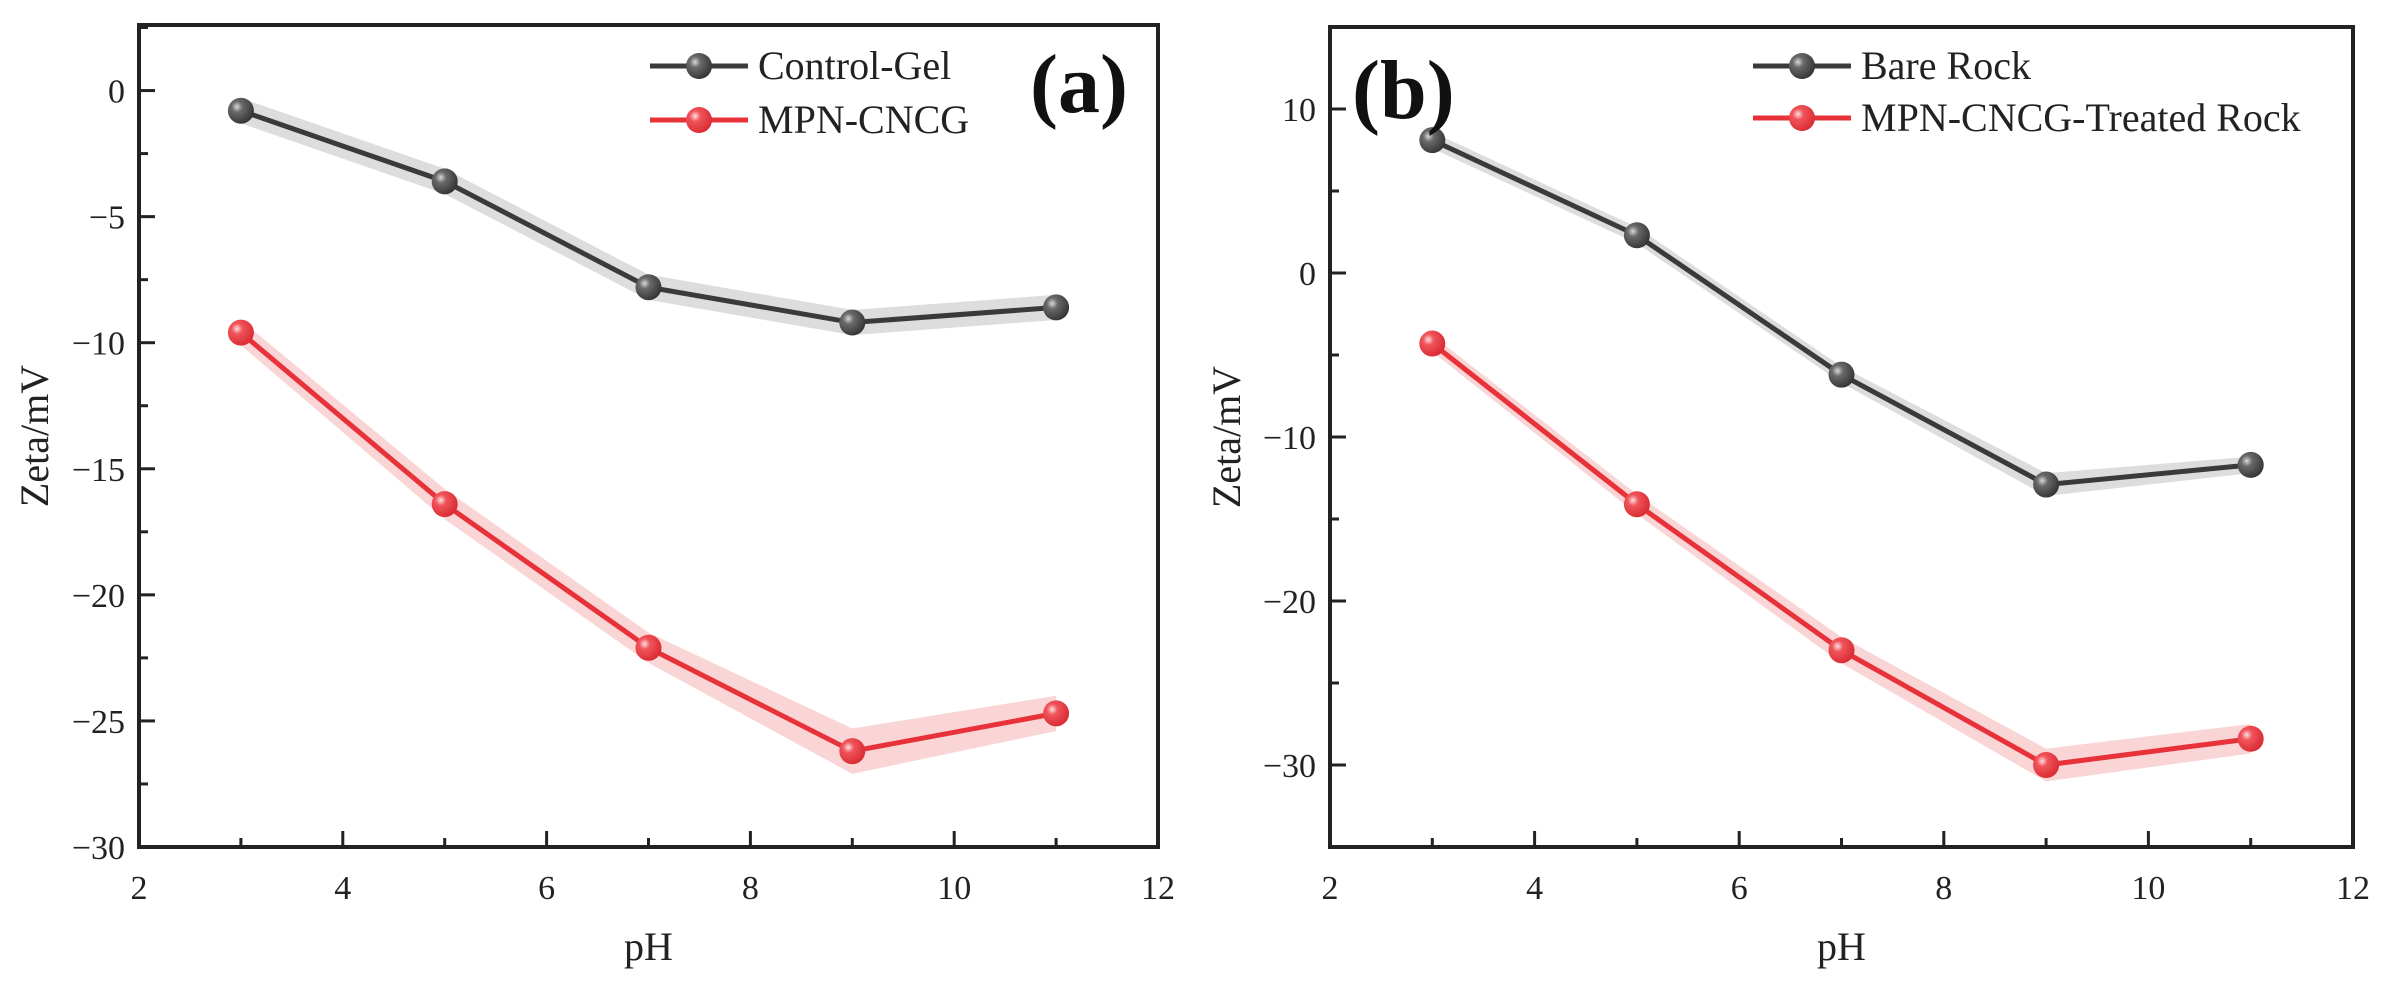 This screenshot has height=986, width=2387. I want to click on panel-label: (a), so click(1079, 84).